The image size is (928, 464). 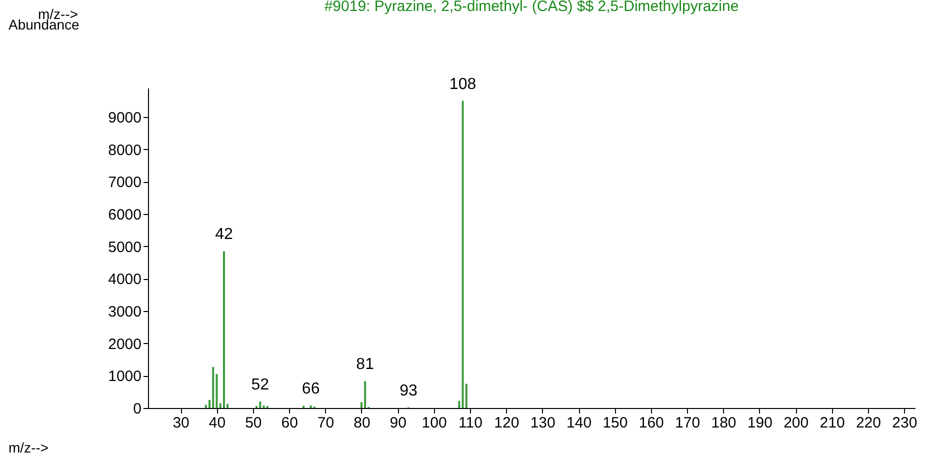 I want to click on x-tick-label: 190, so click(x=759, y=423).